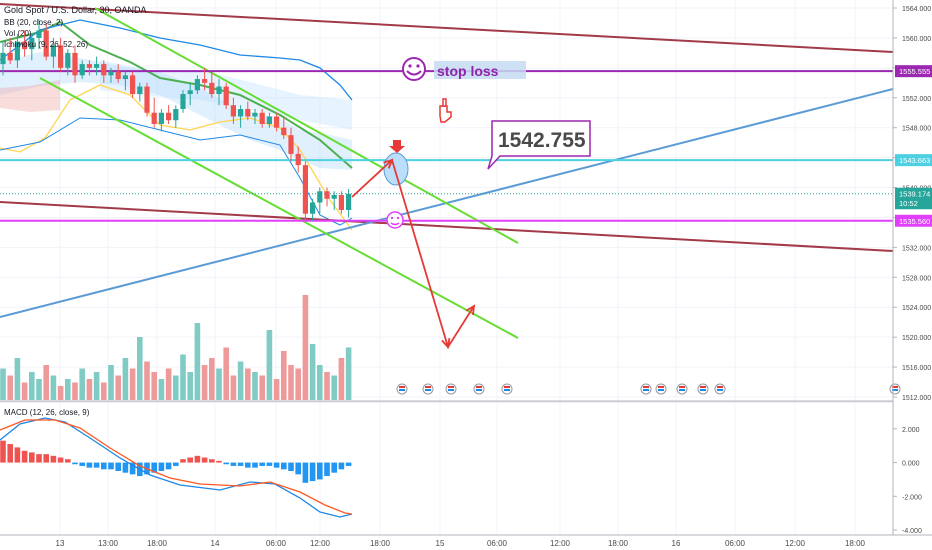 Image resolution: width=932 pixels, height=550 pixels. I want to click on time-tick-label-8: 06:00, so click(497, 543).